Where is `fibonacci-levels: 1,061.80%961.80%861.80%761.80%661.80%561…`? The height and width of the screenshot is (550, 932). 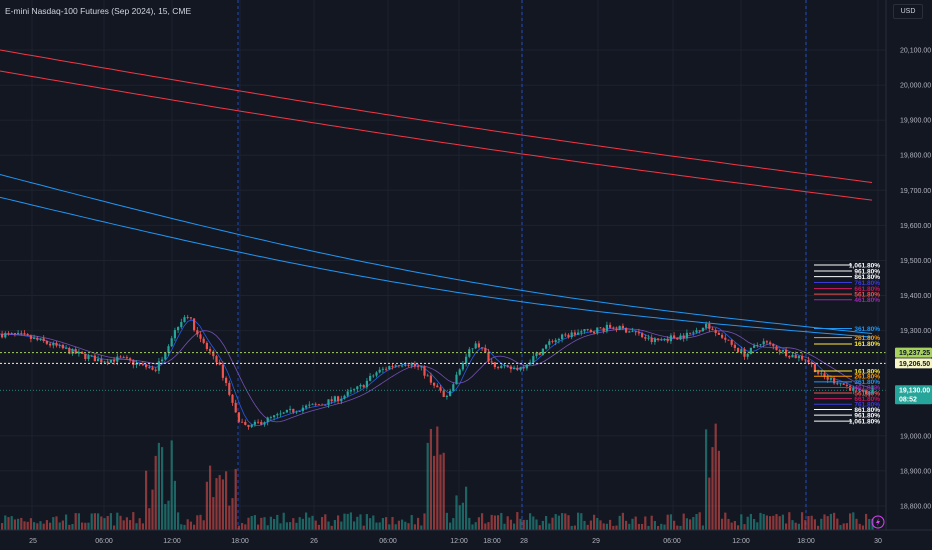
fibonacci-levels: 1,061.80%961.80%861.80%761.80%661.80%561… is located at coordinates (847, 343).